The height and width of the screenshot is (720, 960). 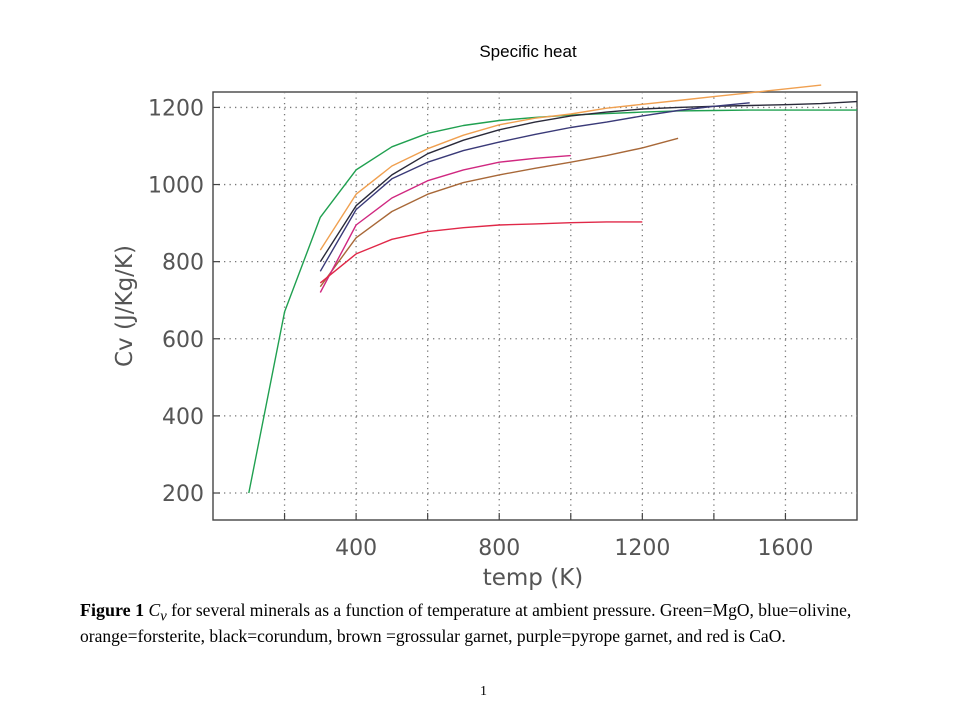 I want to click on y-tick-label: 600, so click(x=183, y=340).